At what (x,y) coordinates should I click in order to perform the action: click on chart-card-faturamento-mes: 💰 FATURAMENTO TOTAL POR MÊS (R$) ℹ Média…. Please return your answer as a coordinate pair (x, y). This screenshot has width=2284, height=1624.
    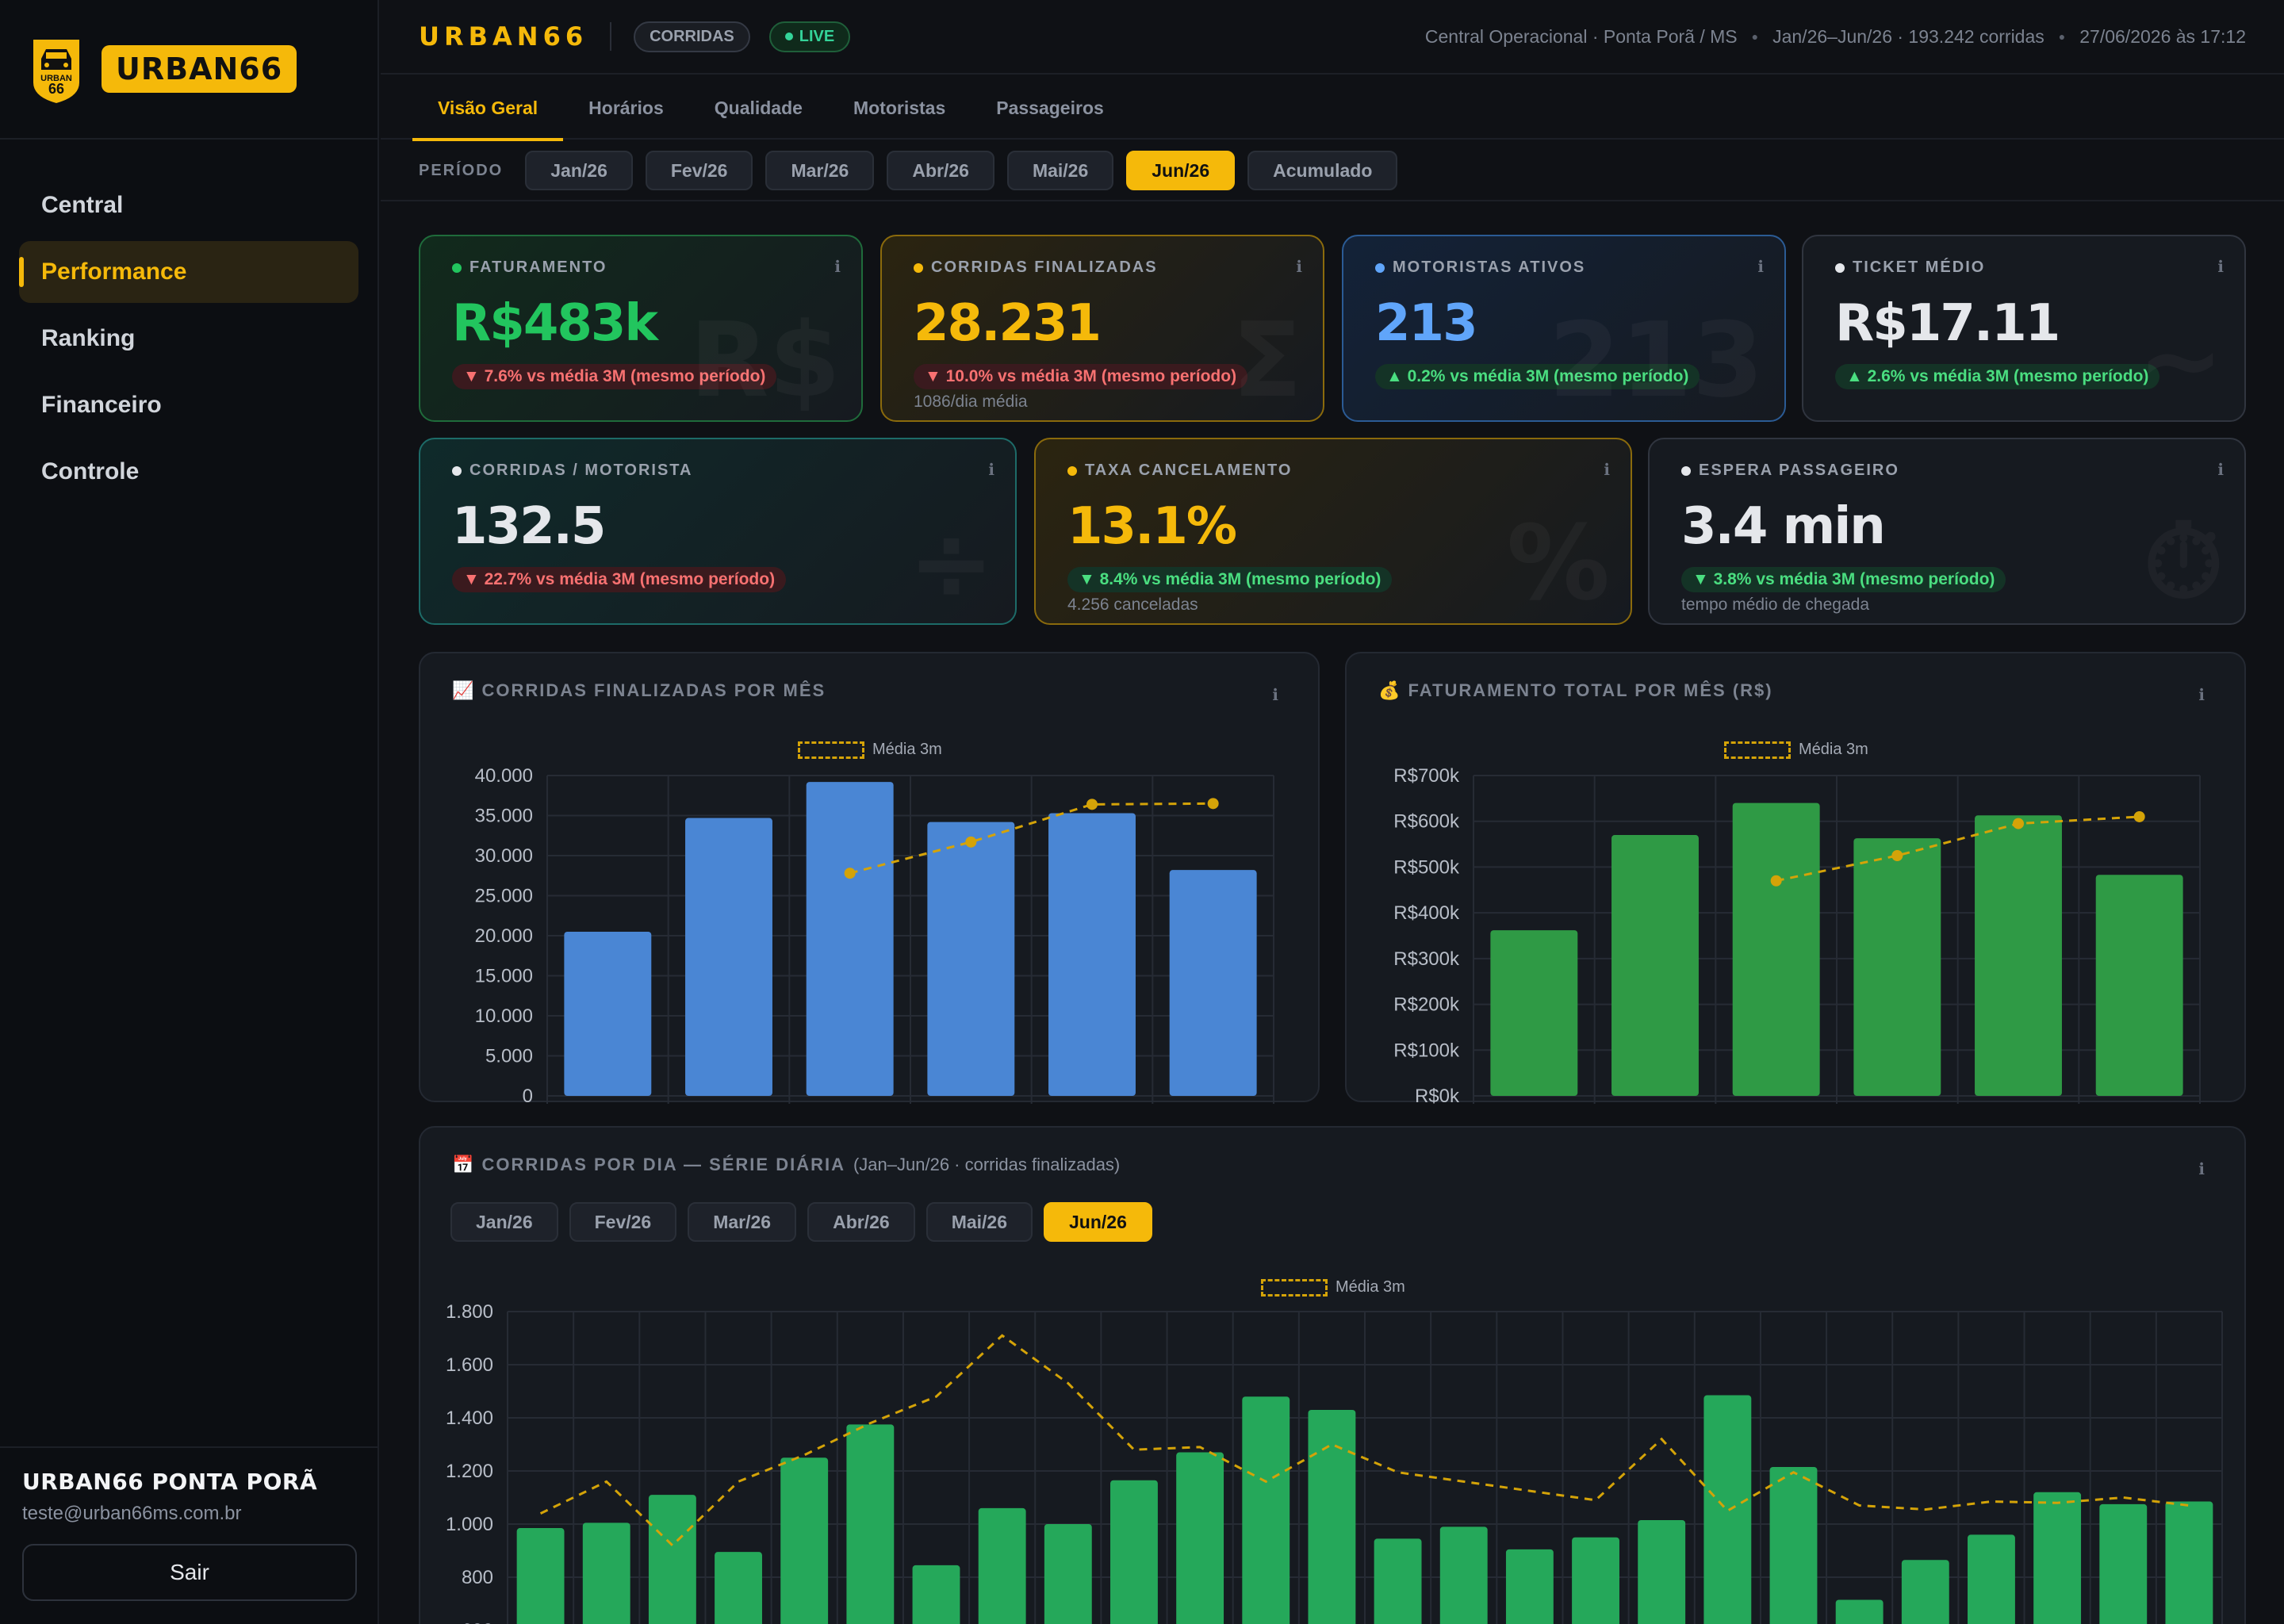
    Looking at the image, I should click on (1795, 878).